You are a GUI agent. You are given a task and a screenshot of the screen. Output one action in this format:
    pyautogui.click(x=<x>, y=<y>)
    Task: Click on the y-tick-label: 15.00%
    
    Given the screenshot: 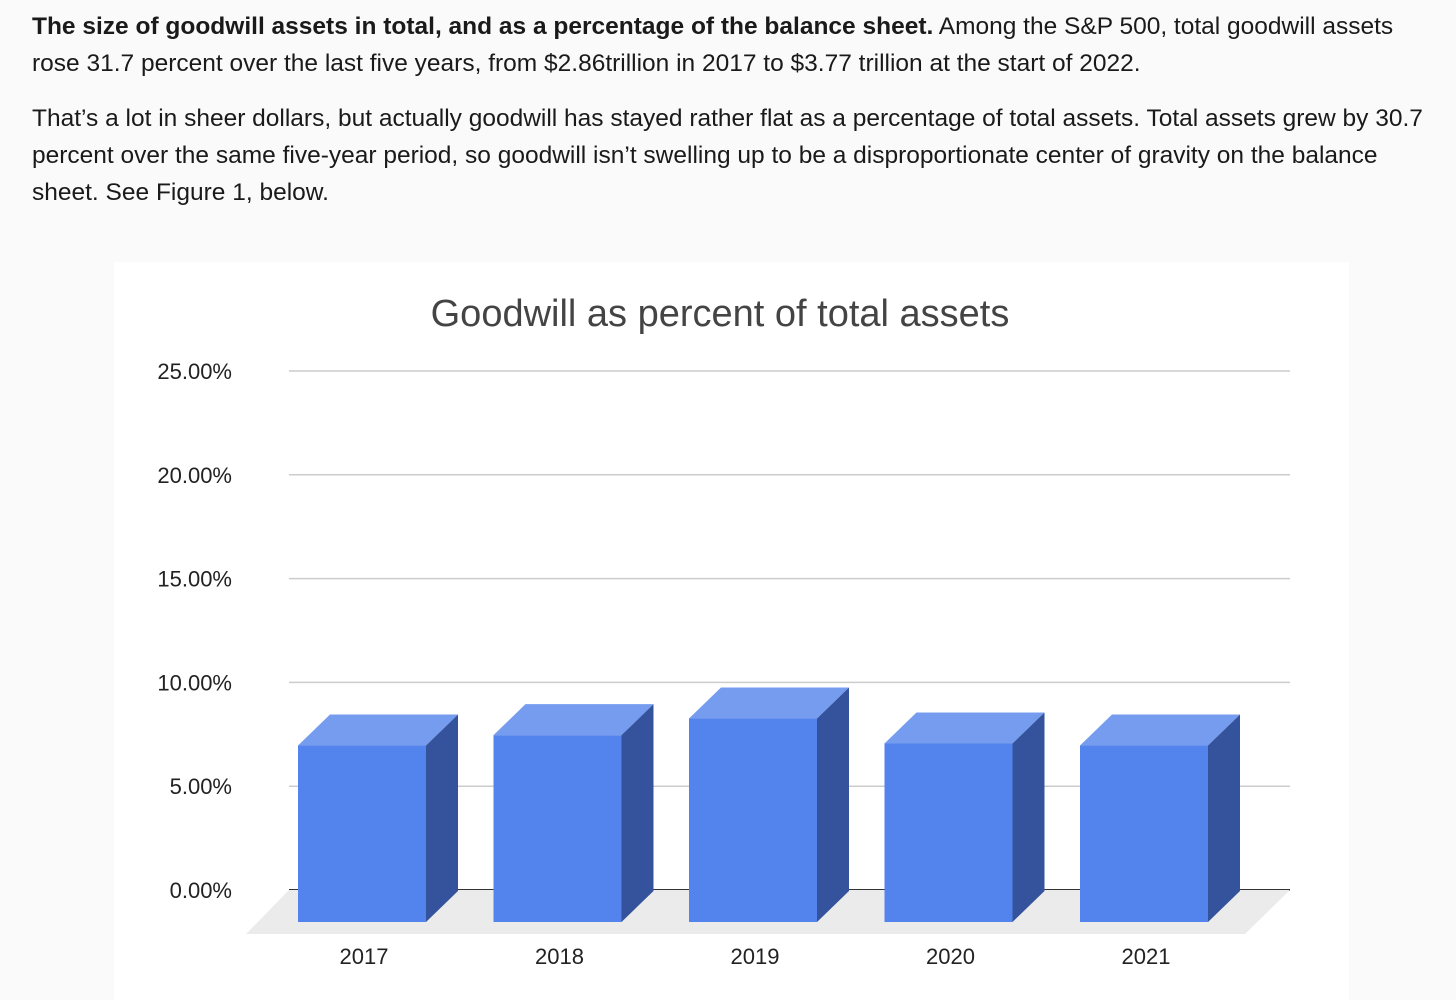 What is the action you would take?
    pyautogui.click(x=194, y=579)
    